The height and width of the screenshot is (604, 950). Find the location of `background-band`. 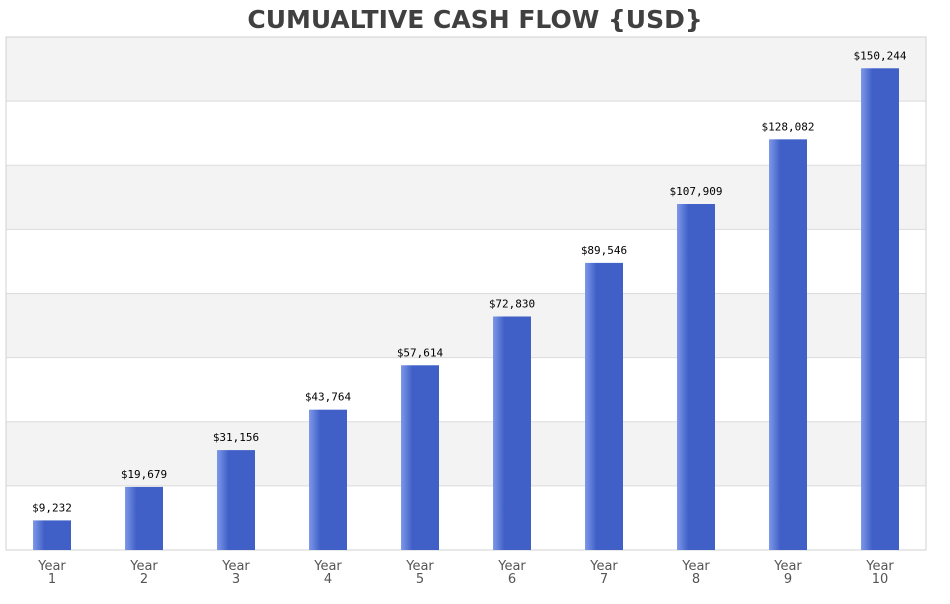

background-band is located at coordinates (466, 69).